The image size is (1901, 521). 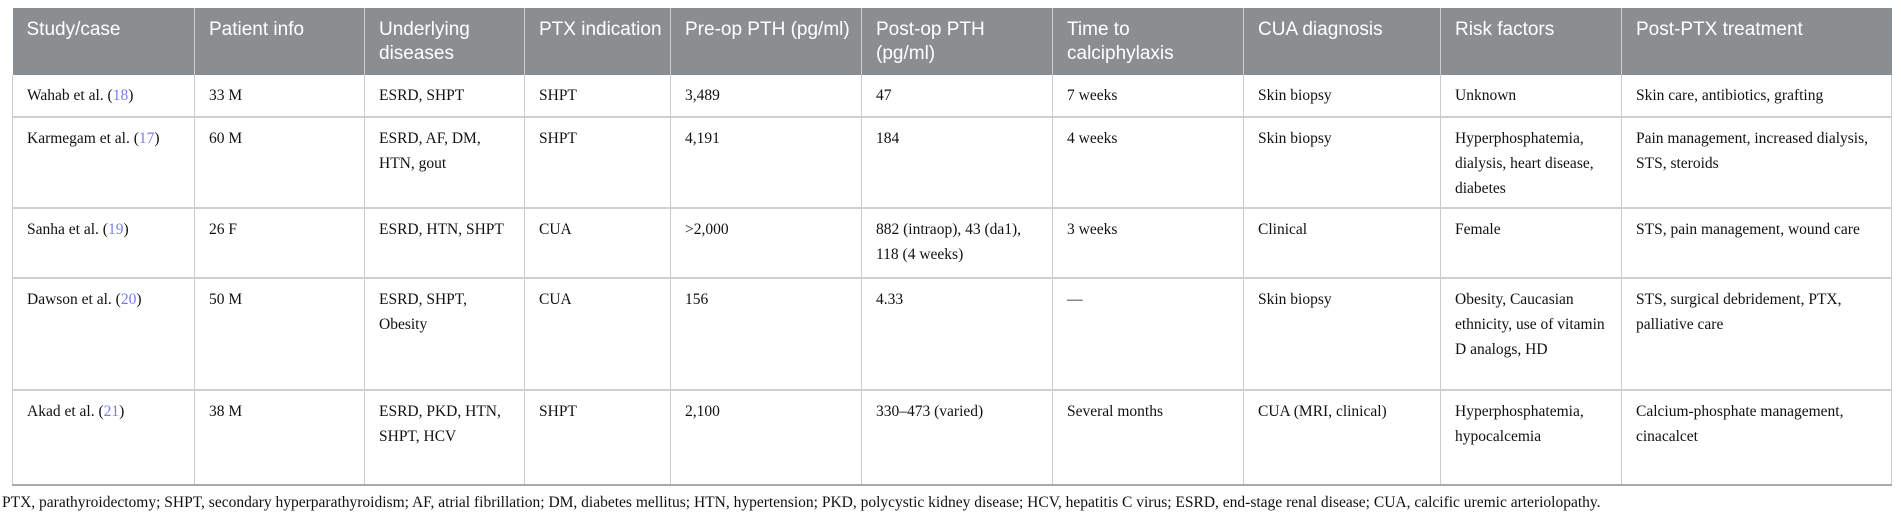 What do you see at coordinates (103, 242) in the screenshot?
I see `cell-study-case: Sanha et al. (19)` at bounding box center [103, 242].